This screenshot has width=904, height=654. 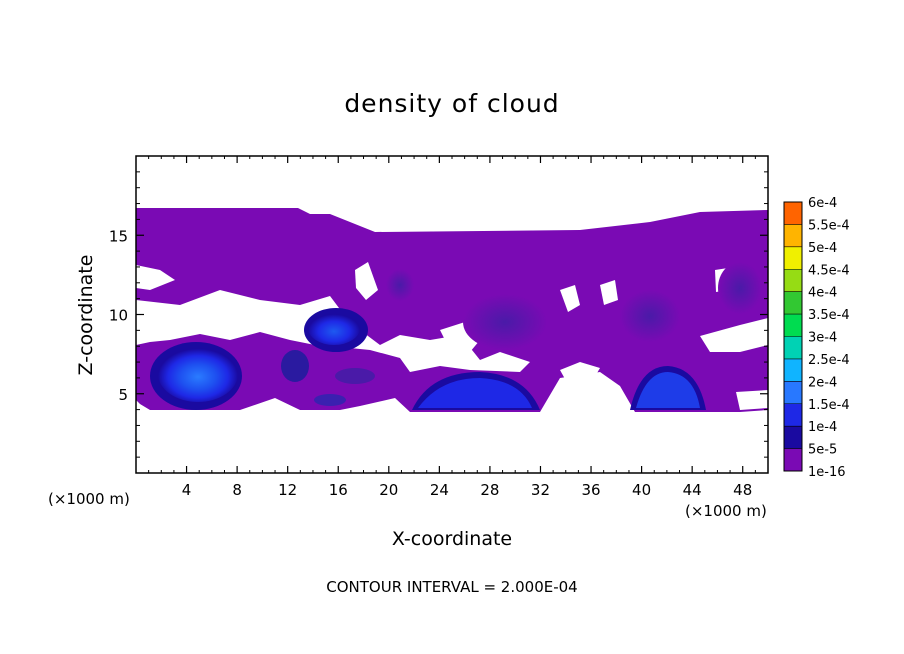 I want to click on colorbar-label: 3.5e-4, so click(x=829, y=315).